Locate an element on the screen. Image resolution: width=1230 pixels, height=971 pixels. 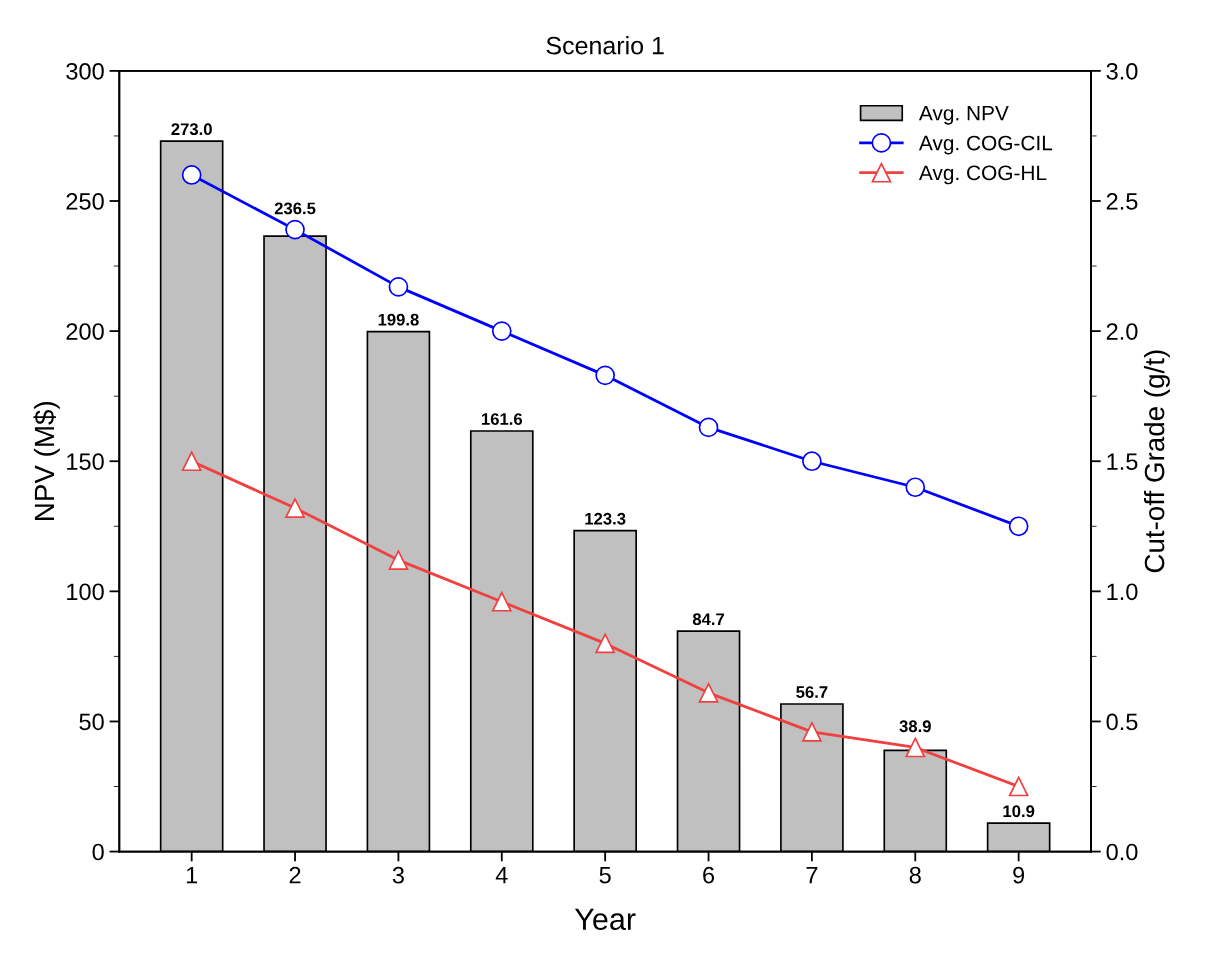
y2-tick-label: 0.5 is located at coordinates (1122, 722).